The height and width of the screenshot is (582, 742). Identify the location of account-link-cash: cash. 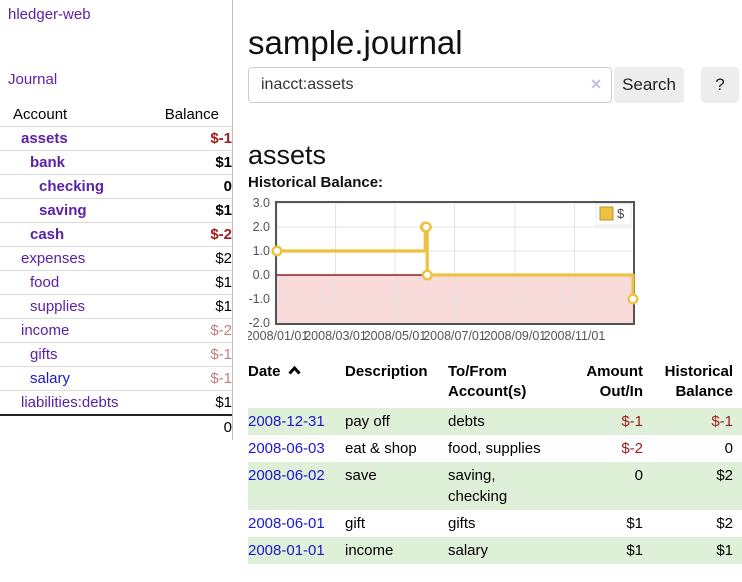
(47, 234).